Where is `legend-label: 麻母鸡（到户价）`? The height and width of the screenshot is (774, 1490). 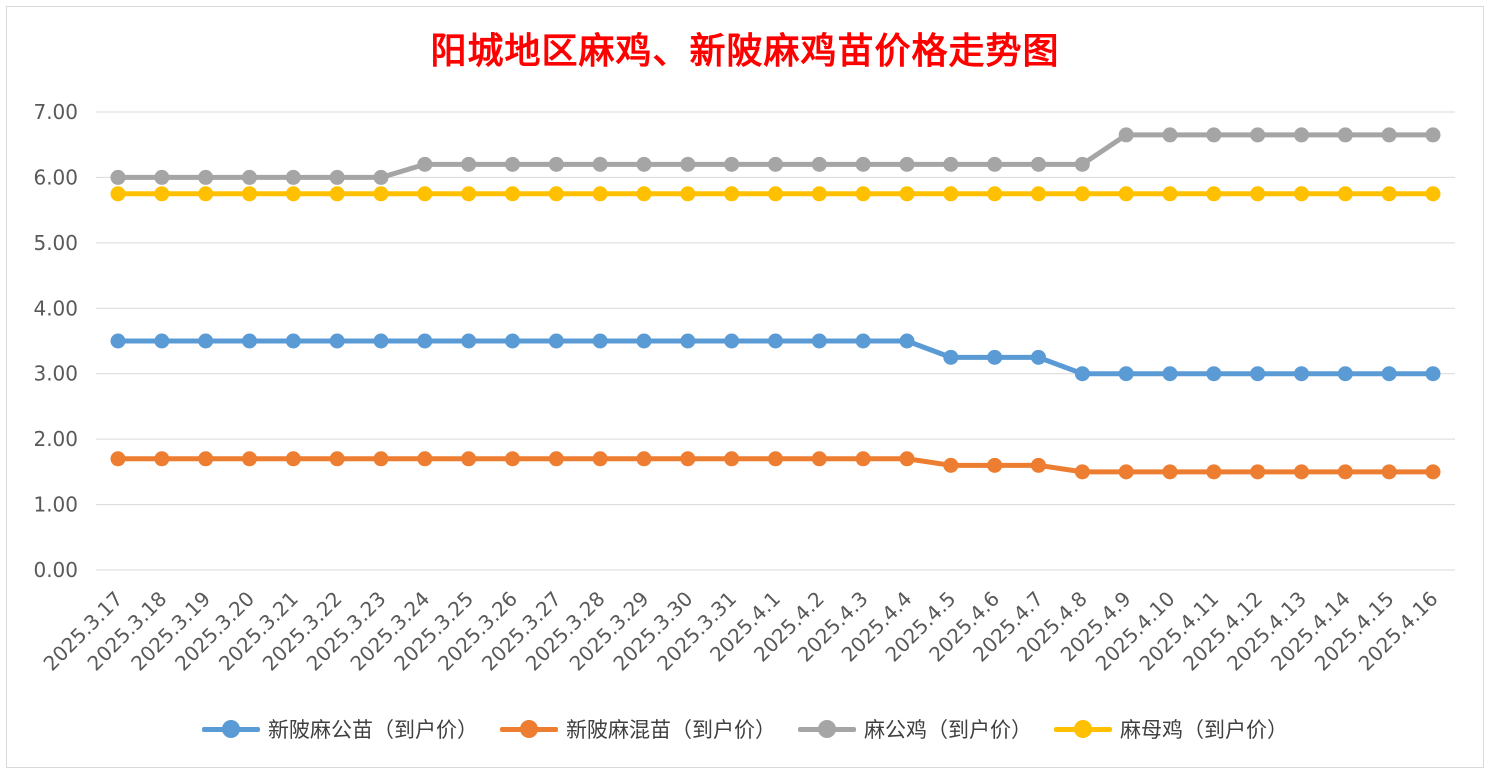
legend-label: 麻母鸡（到户价） is located at coordinates (1204, 730).